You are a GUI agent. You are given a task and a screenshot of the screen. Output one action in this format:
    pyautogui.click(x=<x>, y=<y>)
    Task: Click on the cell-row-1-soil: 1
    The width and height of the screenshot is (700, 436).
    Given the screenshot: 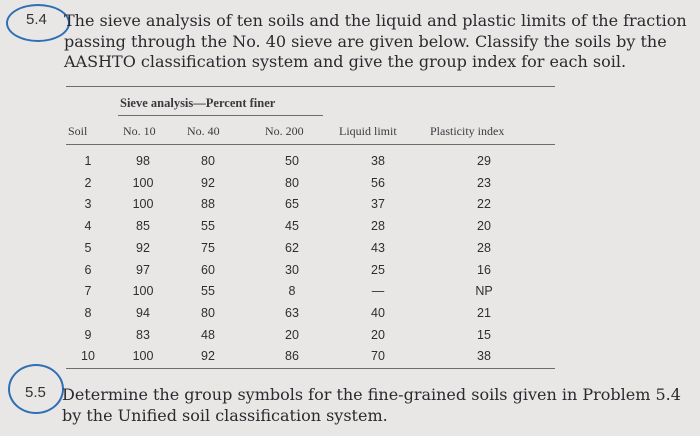 What is the action you would take?
    pyautogui.click(x=88, y=161)
    